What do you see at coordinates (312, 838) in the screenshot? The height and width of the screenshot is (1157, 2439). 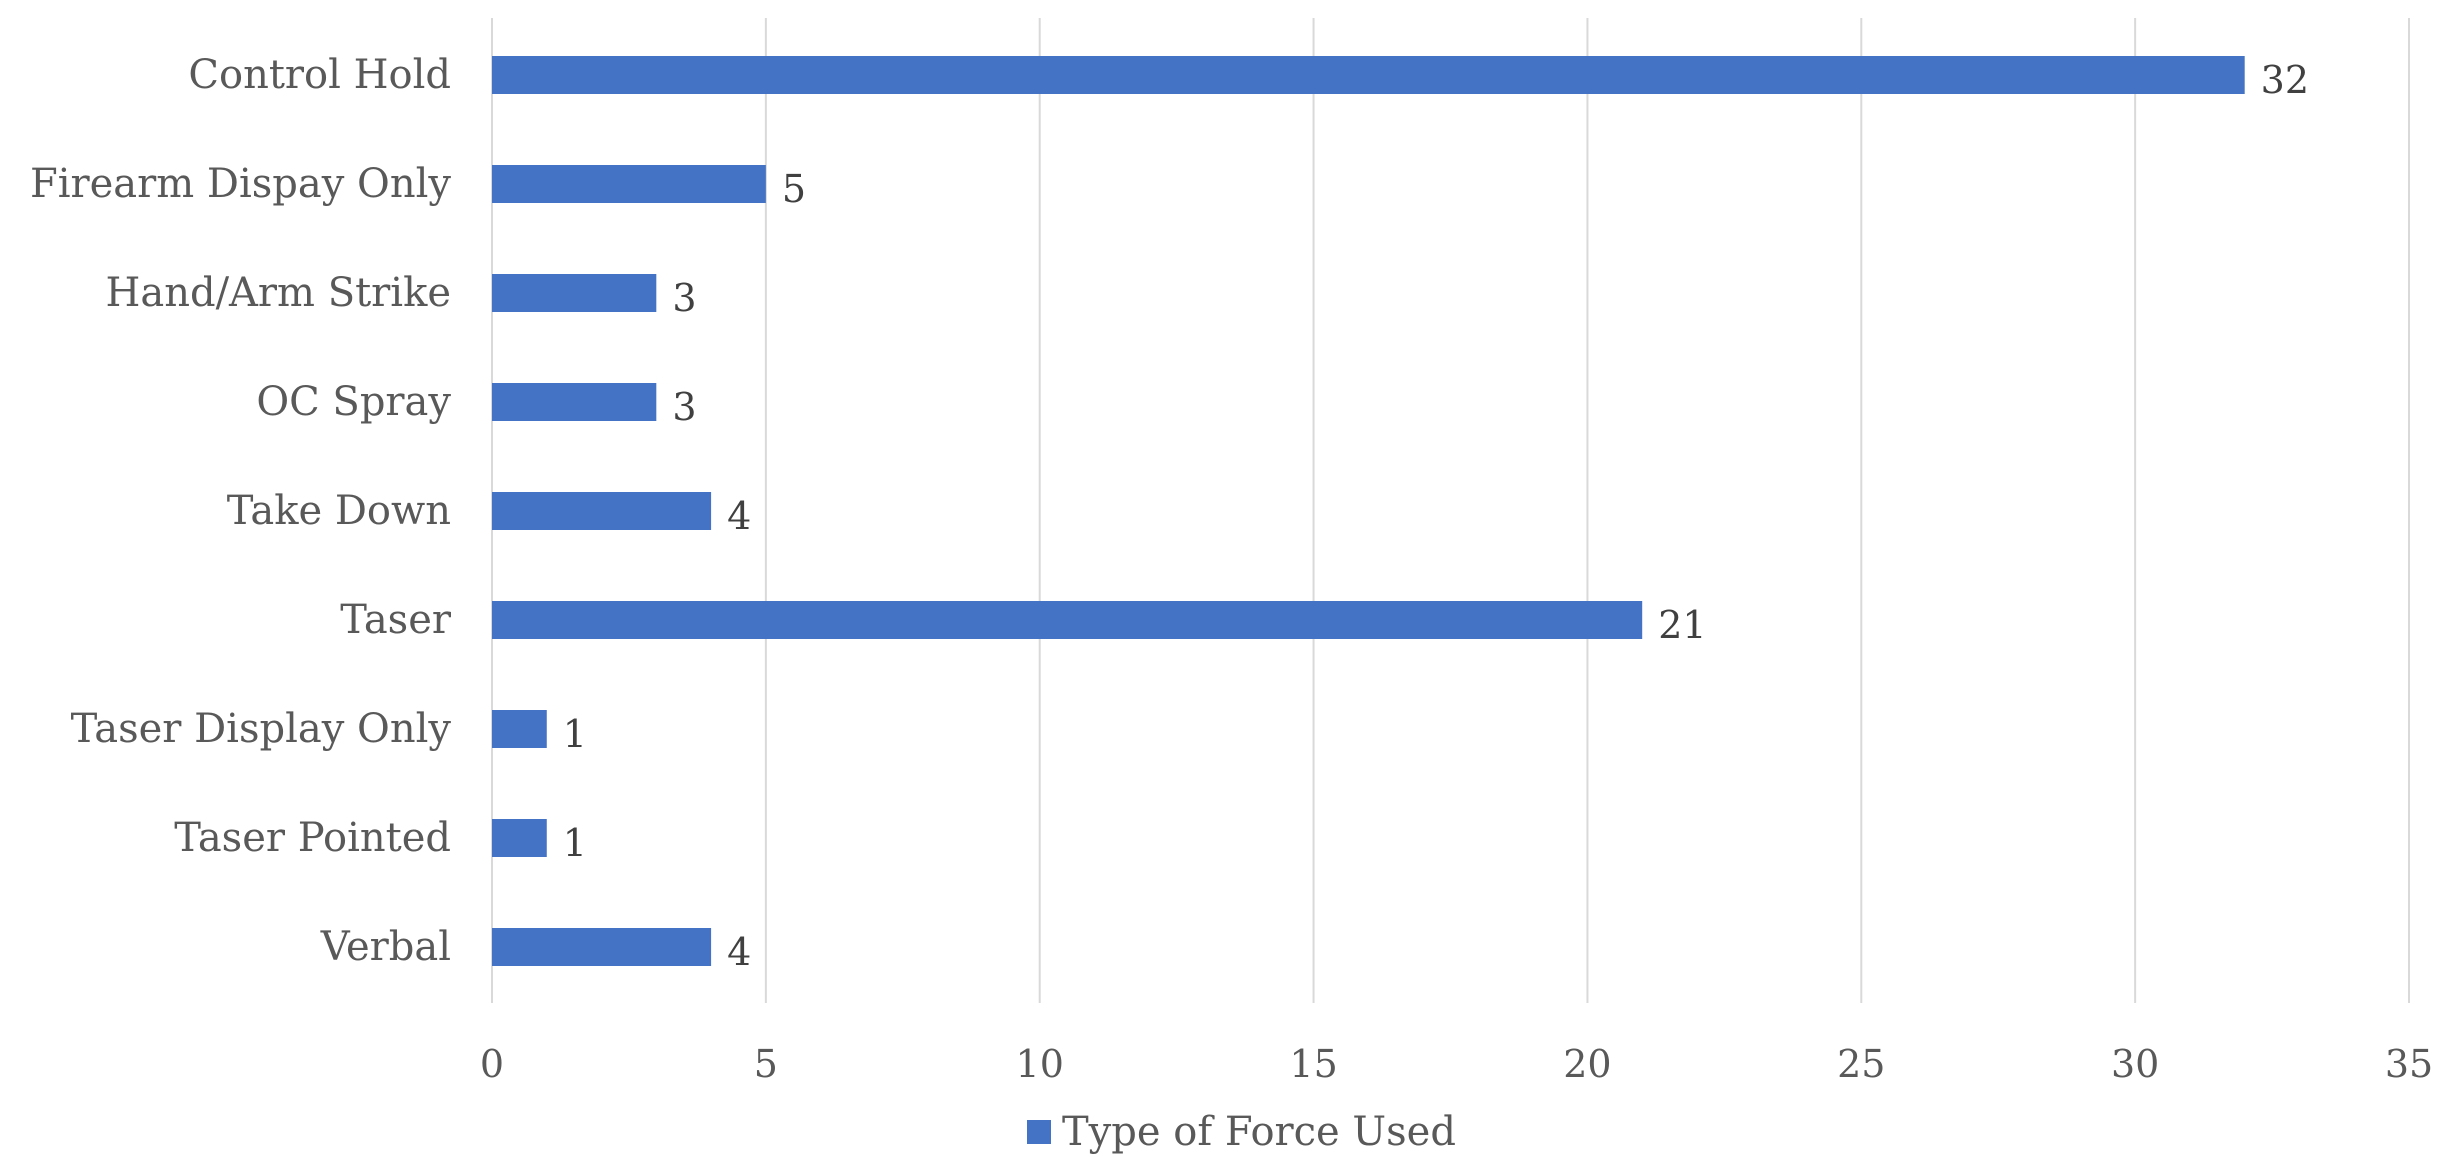 I see `category-label: Taser Pointed` at bounding box center [312, 838].